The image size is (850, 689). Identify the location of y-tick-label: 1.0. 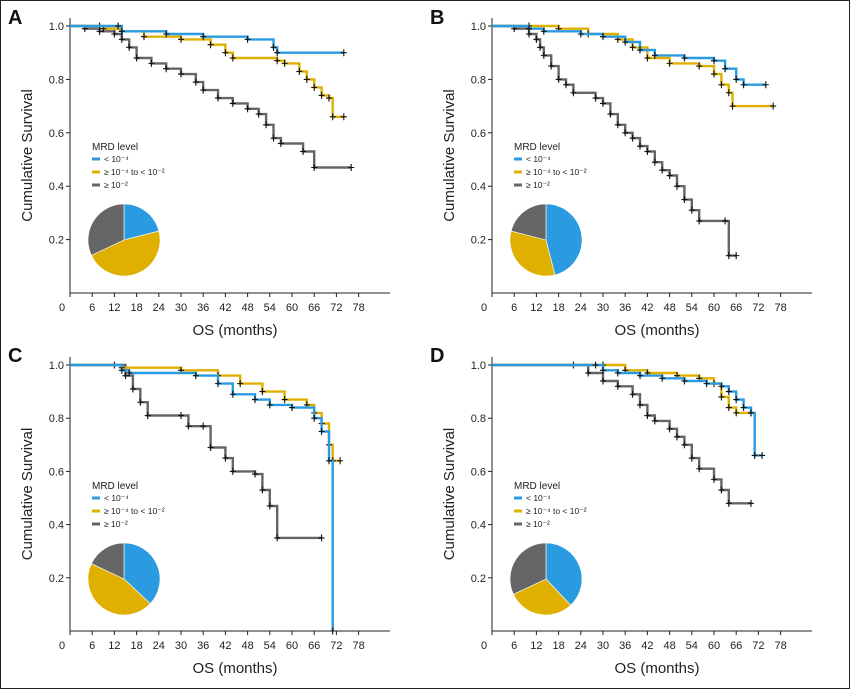
(478, 366).